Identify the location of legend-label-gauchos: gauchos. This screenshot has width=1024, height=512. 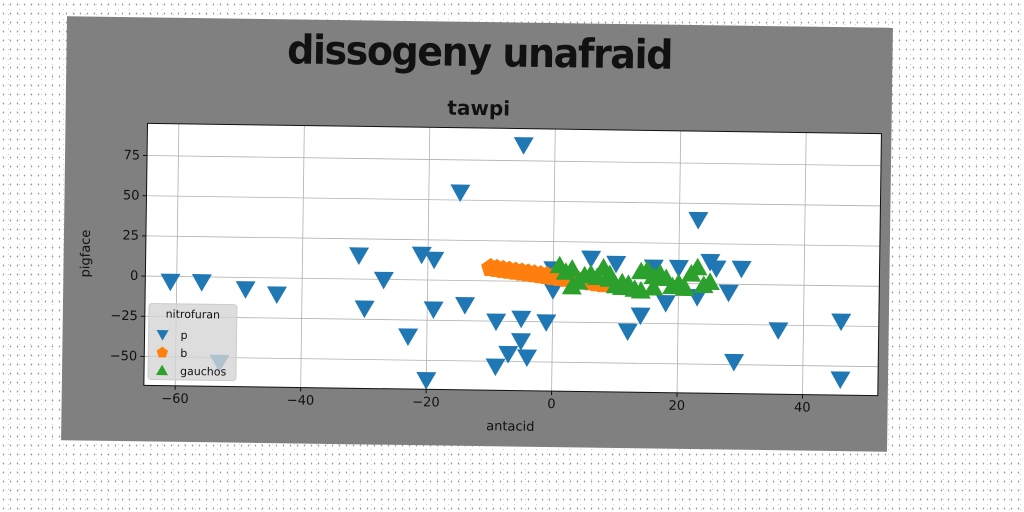
(203, 372).